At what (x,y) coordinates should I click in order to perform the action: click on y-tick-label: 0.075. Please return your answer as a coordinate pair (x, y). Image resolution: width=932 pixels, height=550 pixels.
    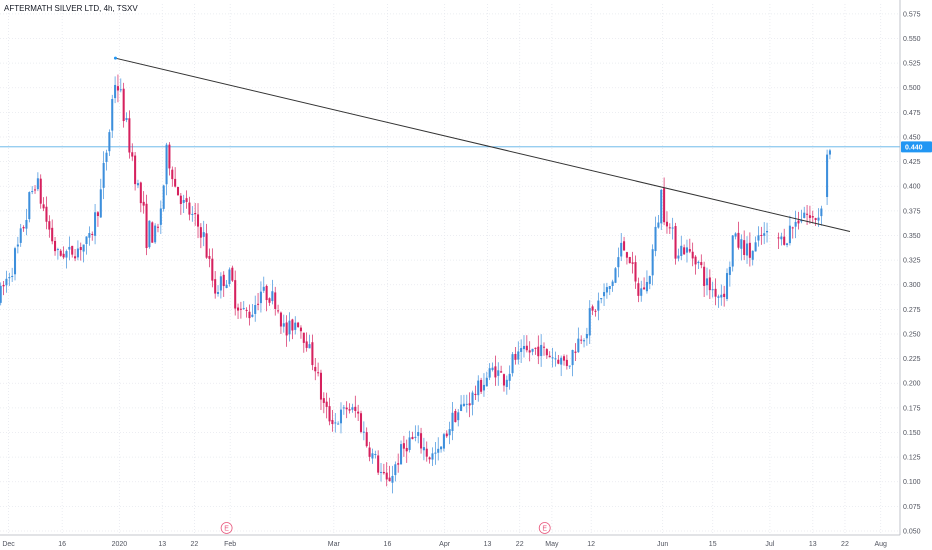
    Looking at the image, I should click on (912, 507).